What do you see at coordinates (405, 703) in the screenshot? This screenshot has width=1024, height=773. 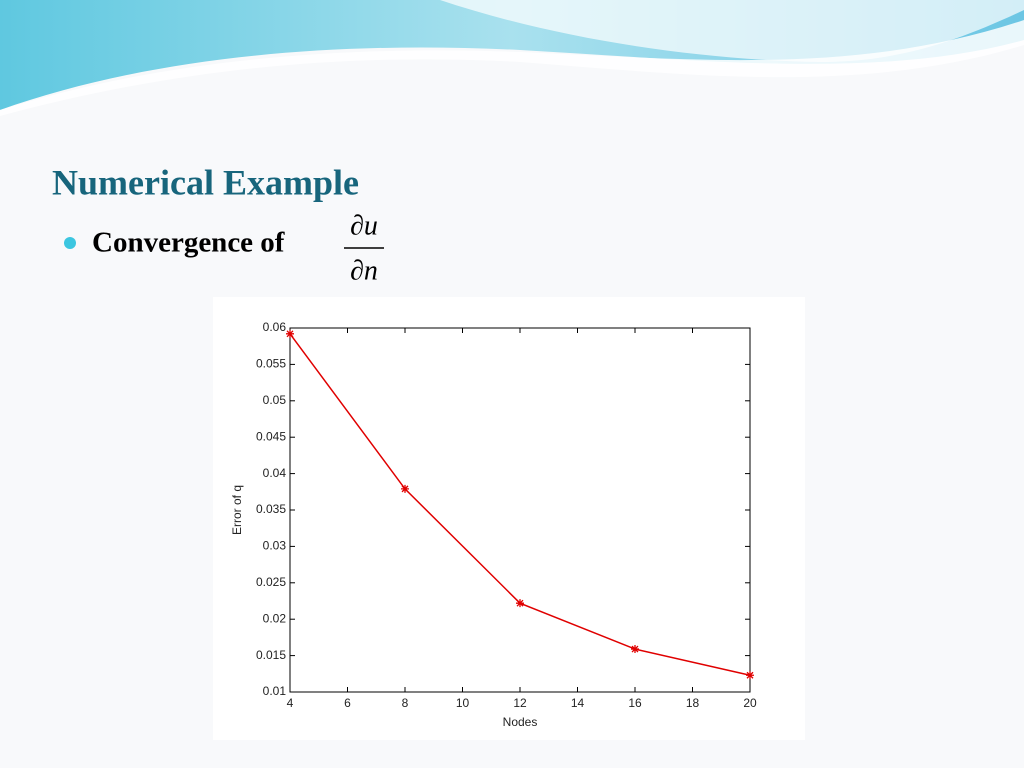 I see `x-tick-label: 8` at bounding box center [405, 703].